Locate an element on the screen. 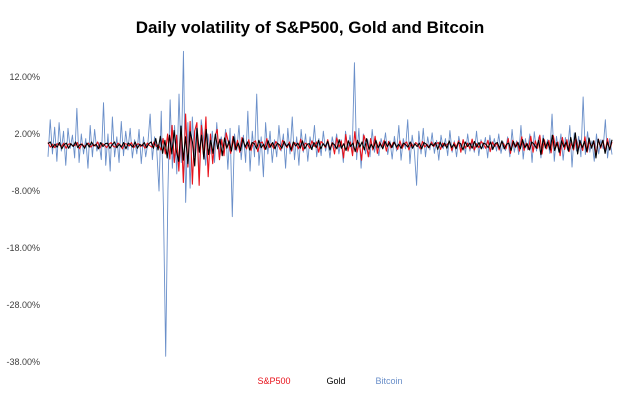  y-tick-label: -28.00% is located at coordinates (23, 305).